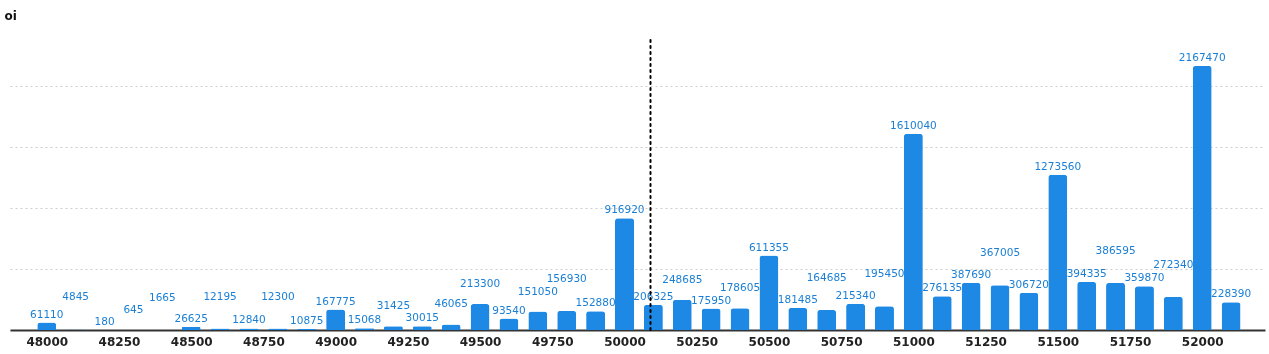 The height and width of the screenshot is (354, 1269). I want to click on data-label: 93540, so click(509, 309).